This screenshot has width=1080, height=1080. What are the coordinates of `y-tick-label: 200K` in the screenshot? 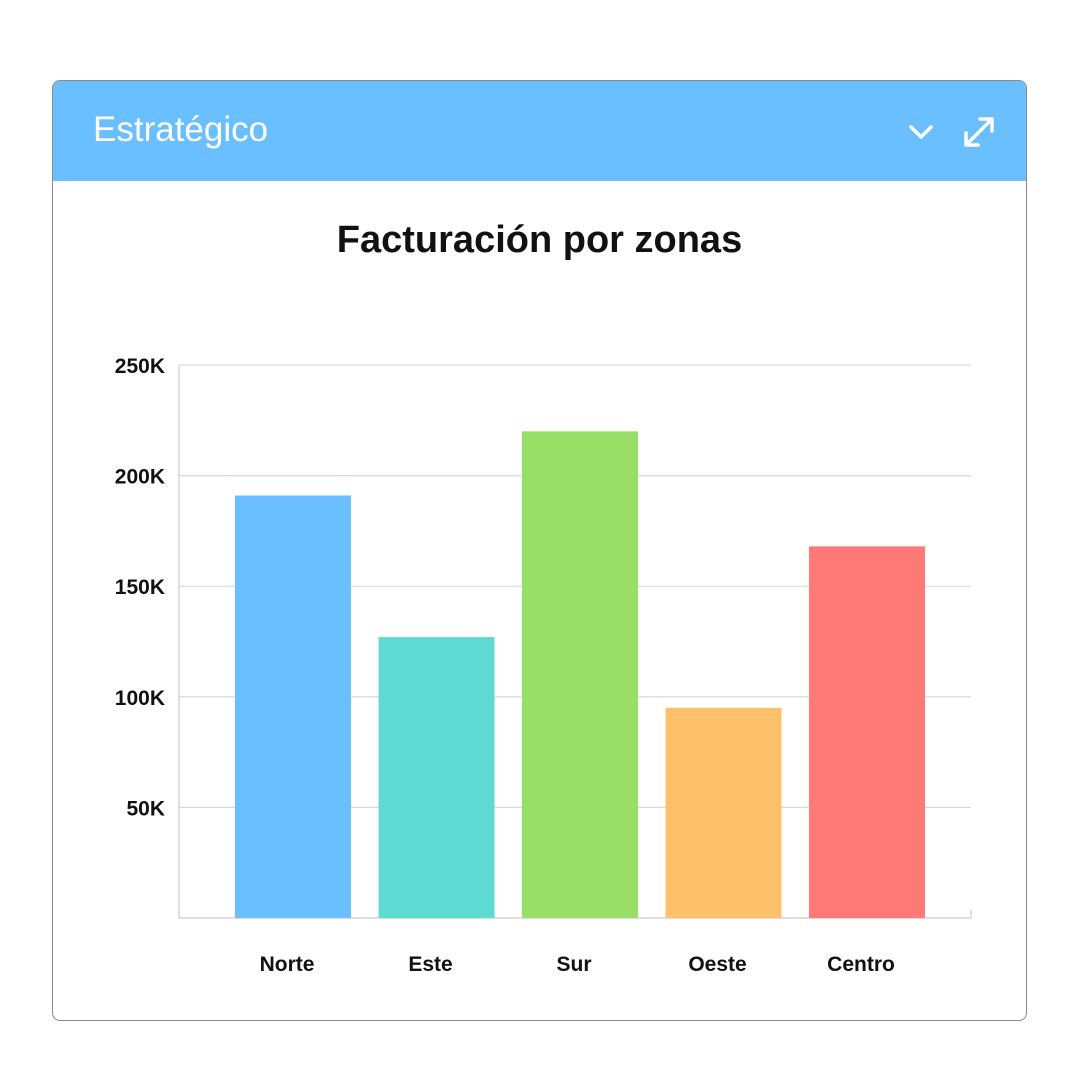 It's located at (140, 477).